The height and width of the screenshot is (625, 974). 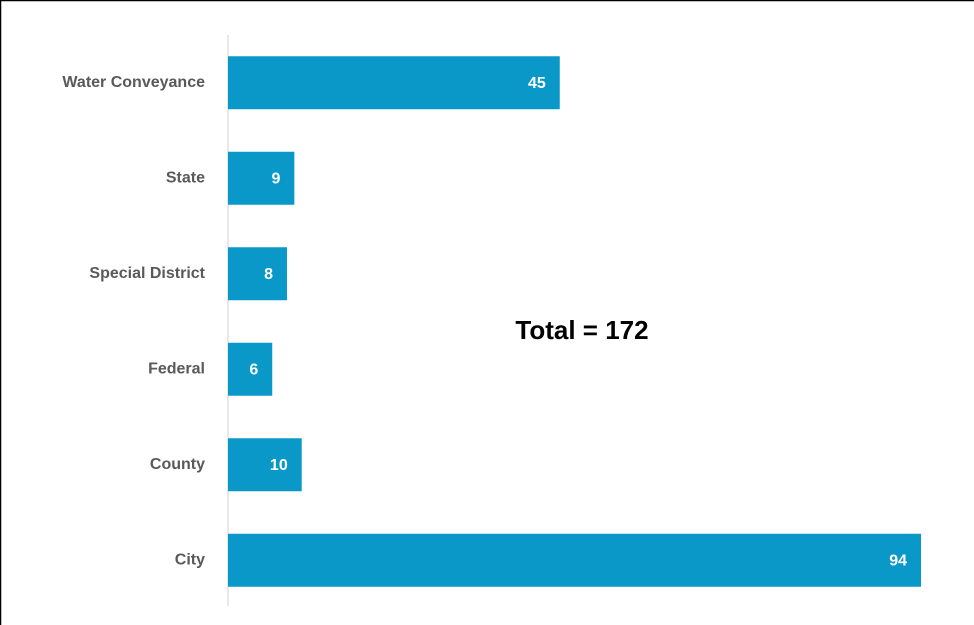 I want to click on annotation: Total = 172, so click(x=581, y=330).